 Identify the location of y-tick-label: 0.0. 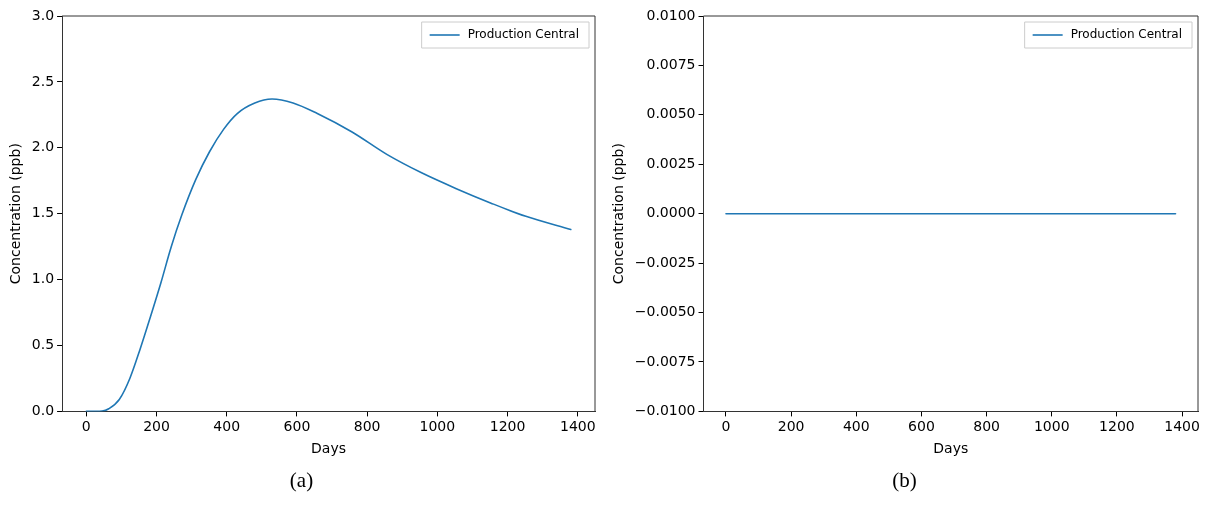
(43, 410).